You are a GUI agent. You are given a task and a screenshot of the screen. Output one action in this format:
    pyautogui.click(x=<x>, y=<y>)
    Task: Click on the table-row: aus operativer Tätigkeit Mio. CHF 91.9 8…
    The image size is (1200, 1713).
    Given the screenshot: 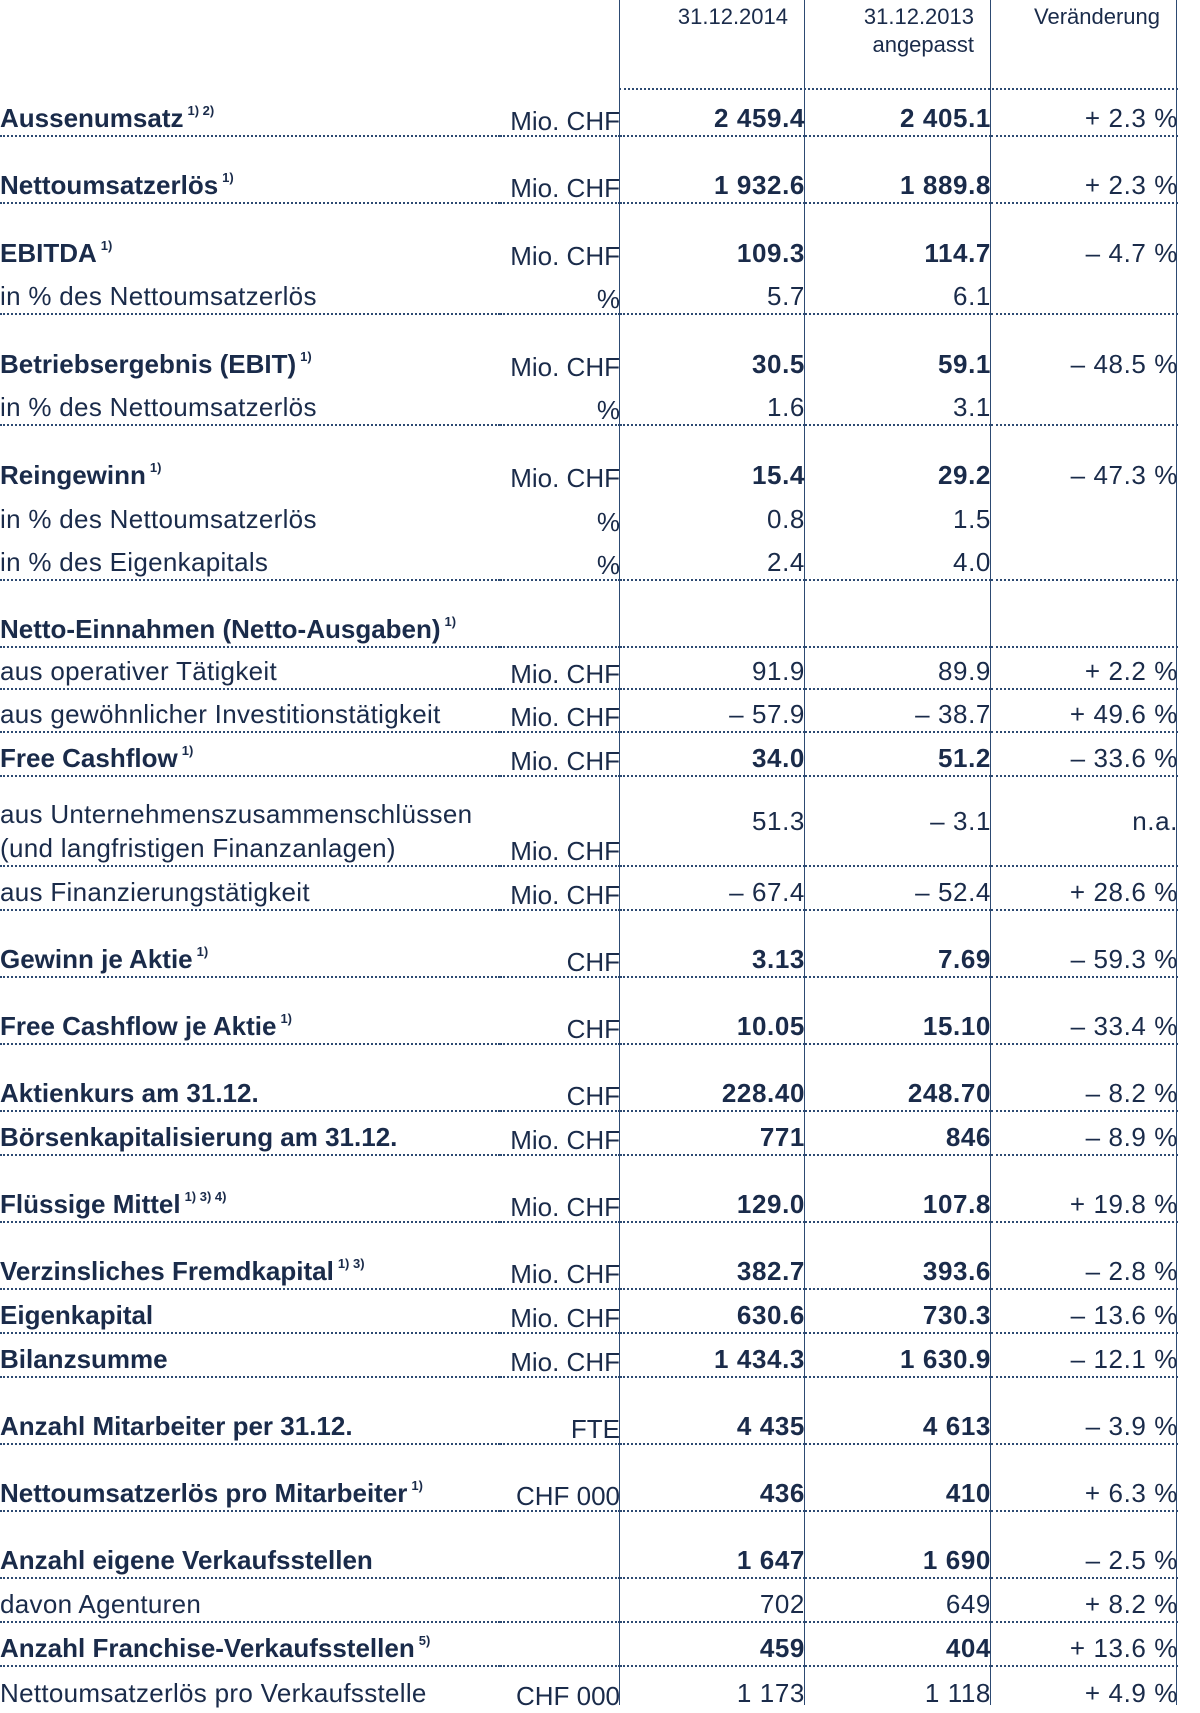 What is the action you would take?
    pyautogui.click(x=589, y=670)
    